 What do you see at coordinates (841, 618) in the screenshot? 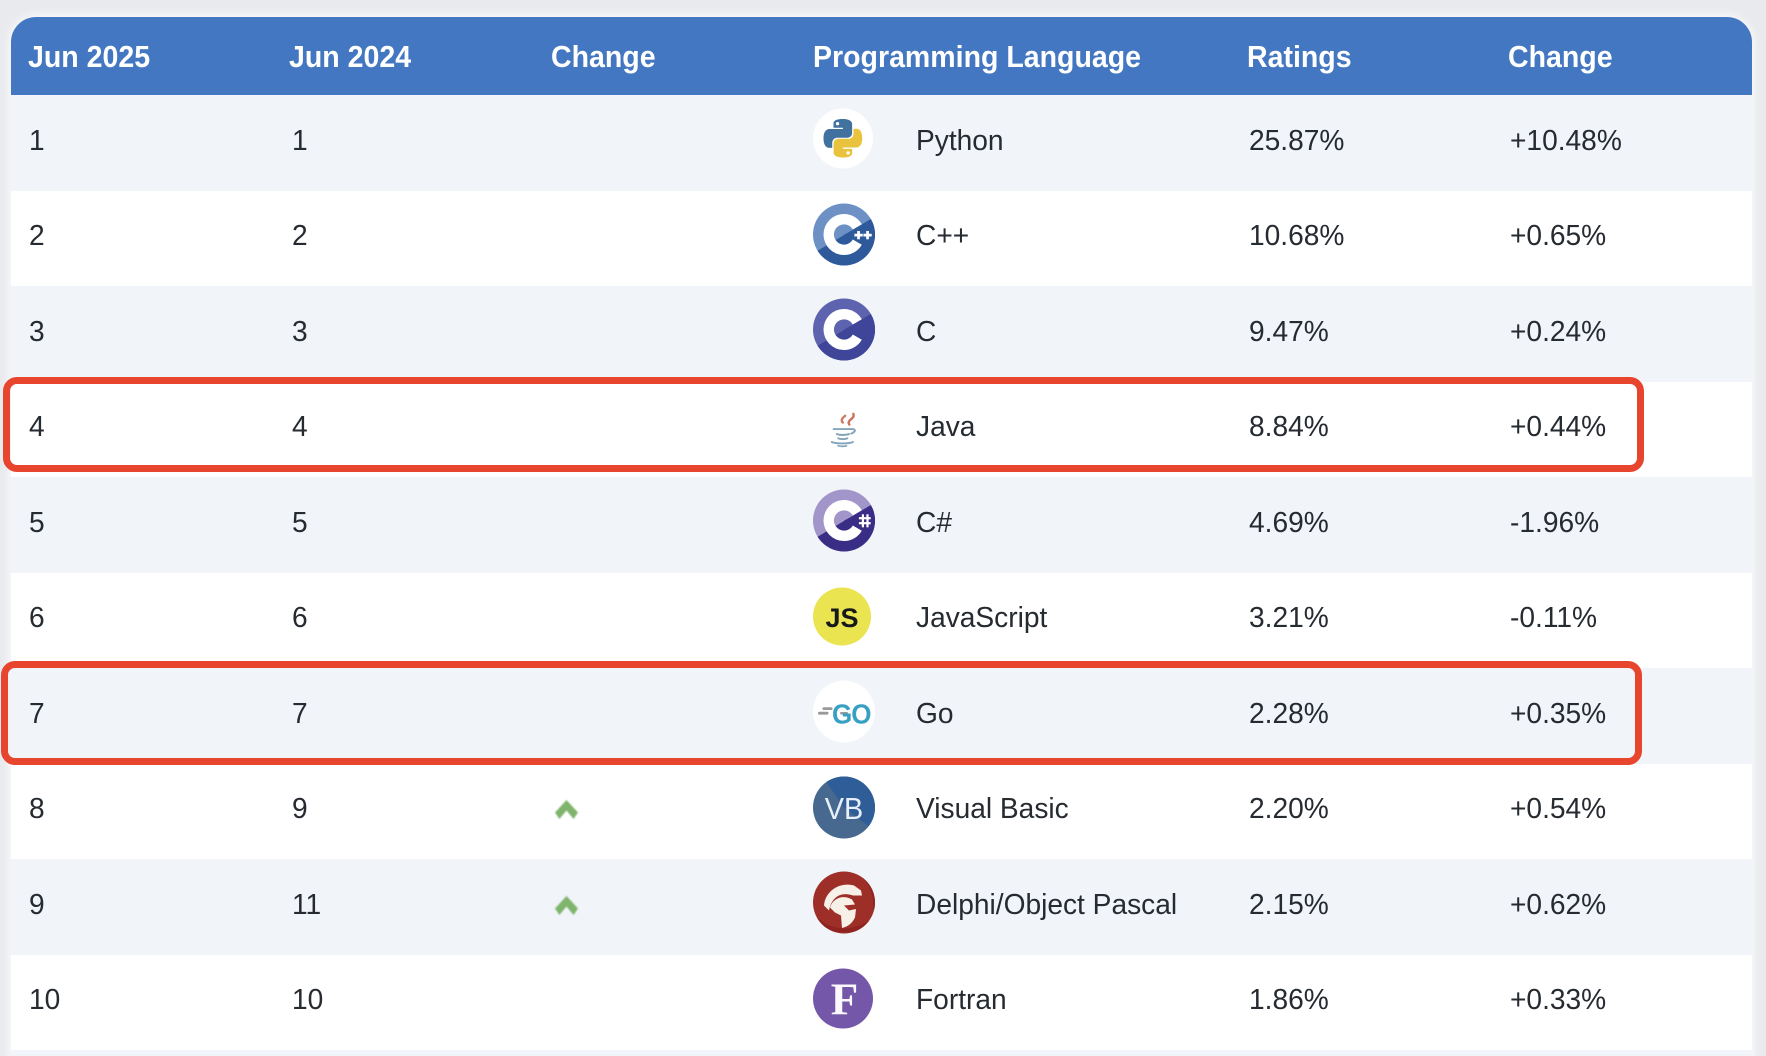
I see `svg-text: JS` at bounding box center [841, 618].